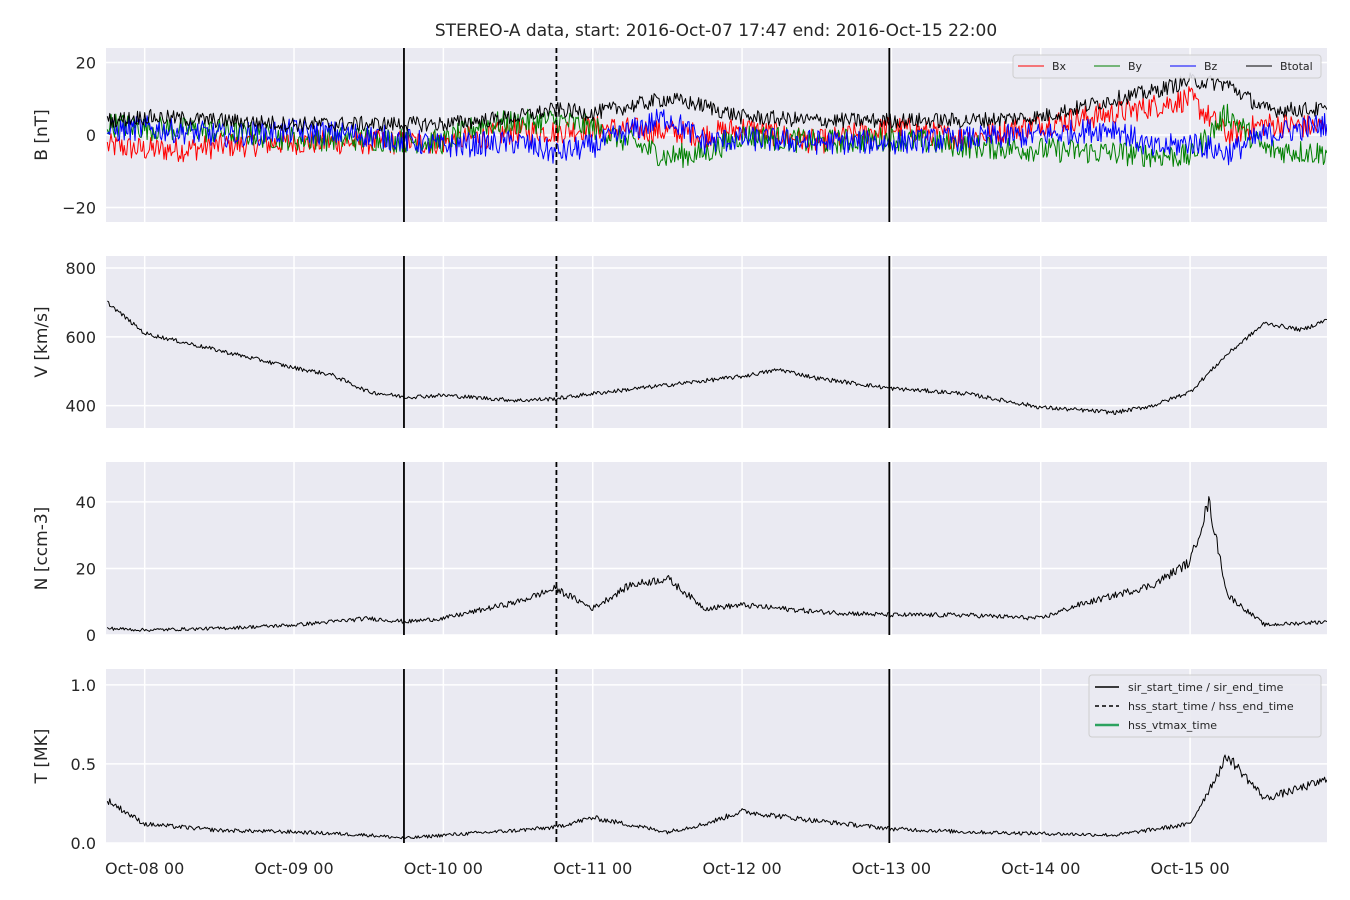 The width and height of the screenshot is (1350, 900). What do you see at coordinates (891, 868) in the screenshot?
I see `x-tick-label: Oct-13 00` at bounding box center [891, 868].